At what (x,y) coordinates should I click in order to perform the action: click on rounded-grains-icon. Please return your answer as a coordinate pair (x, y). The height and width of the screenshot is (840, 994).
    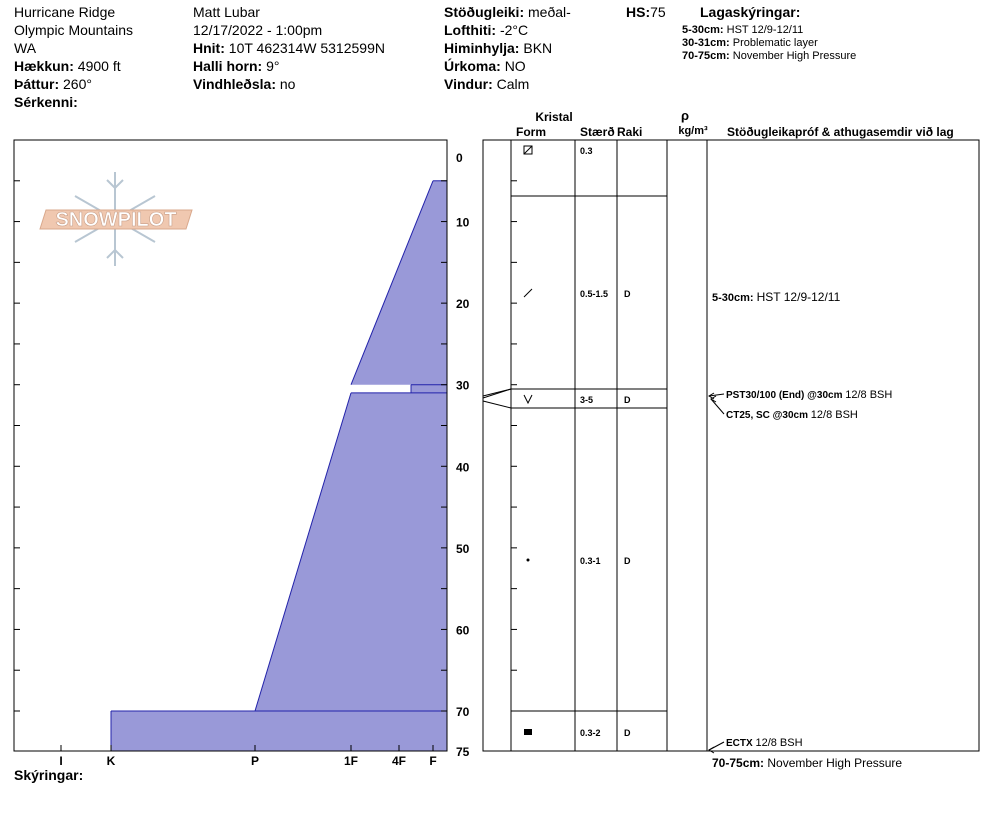
    Looking at the image, I should click on (528, 560).